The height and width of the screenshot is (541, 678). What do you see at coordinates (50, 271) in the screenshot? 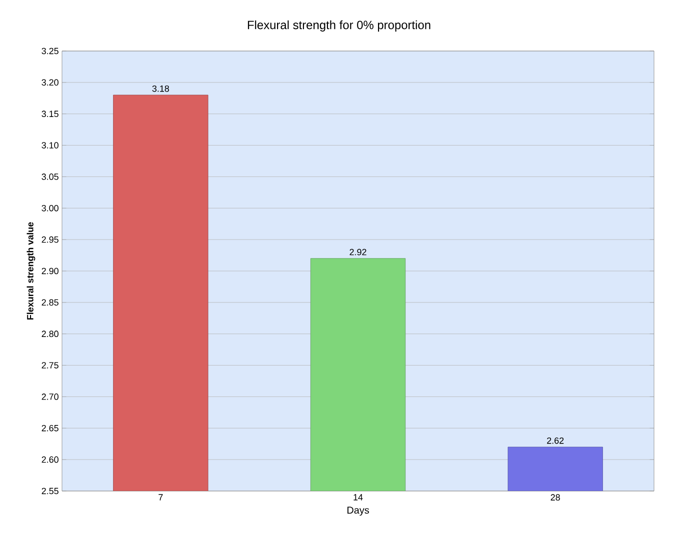
I see `y-tick-label: 2.90` at bounding box center [50, 271].